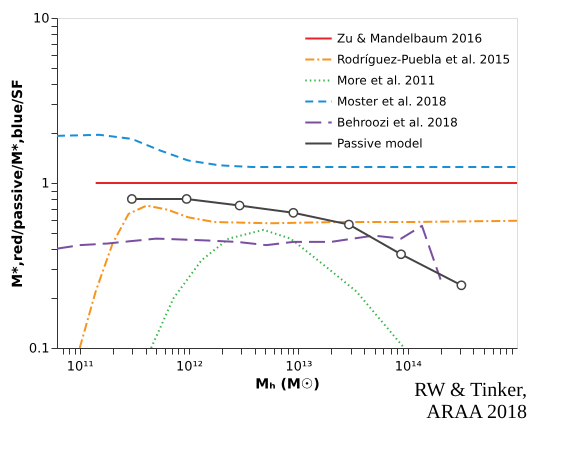 The image size is (569, 456). What do you see at coordinates (41, 19) in the screenshot?
I see `y-tick-label: 10` at bounding box center [41, 19].